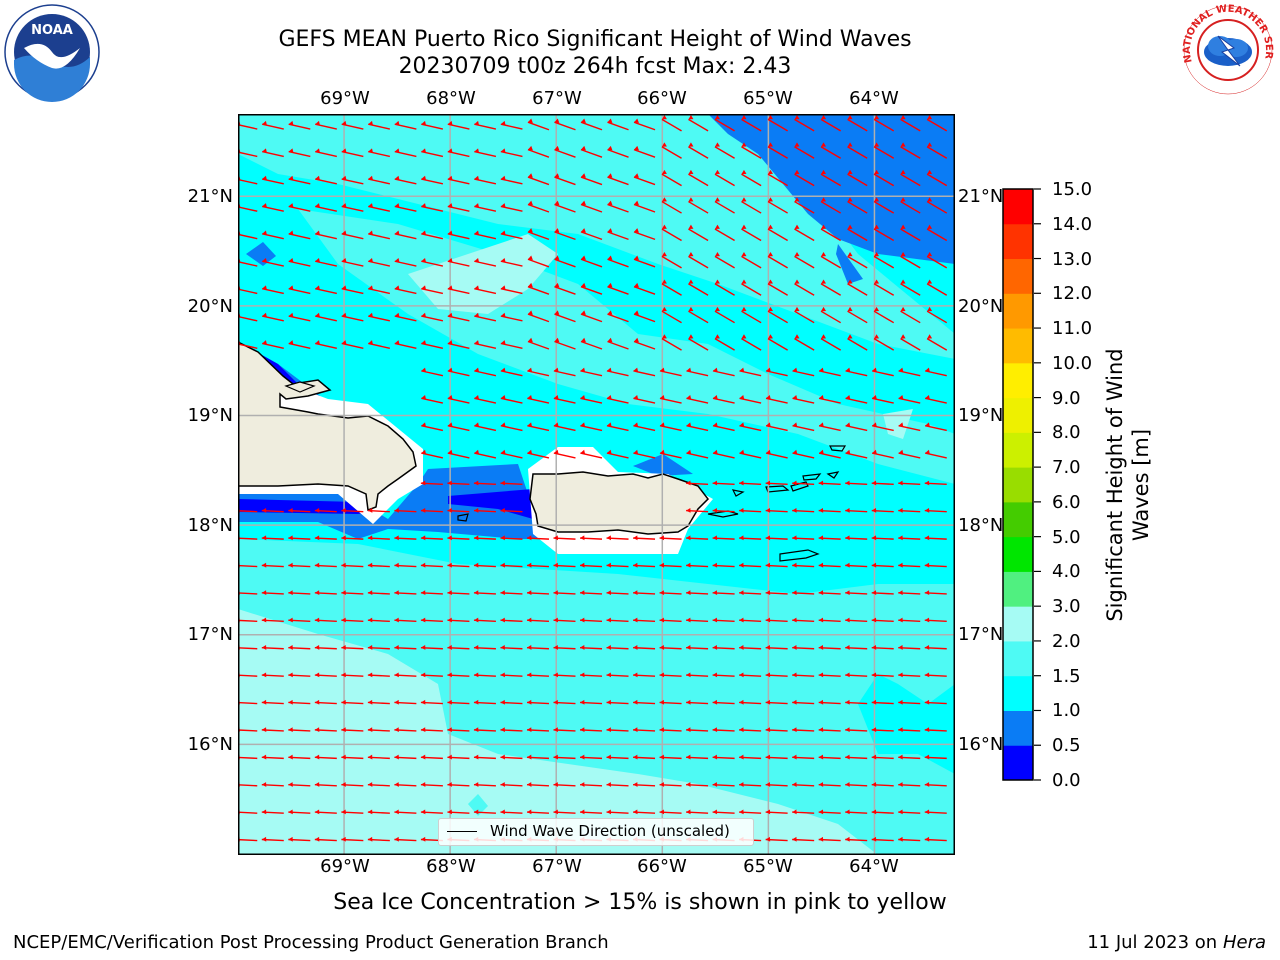 The image size is (1280, 960). Describe the element at coordinates (1066, 676) in the screenshot. I see `colorbar-tick-label: 1.5` at that location.